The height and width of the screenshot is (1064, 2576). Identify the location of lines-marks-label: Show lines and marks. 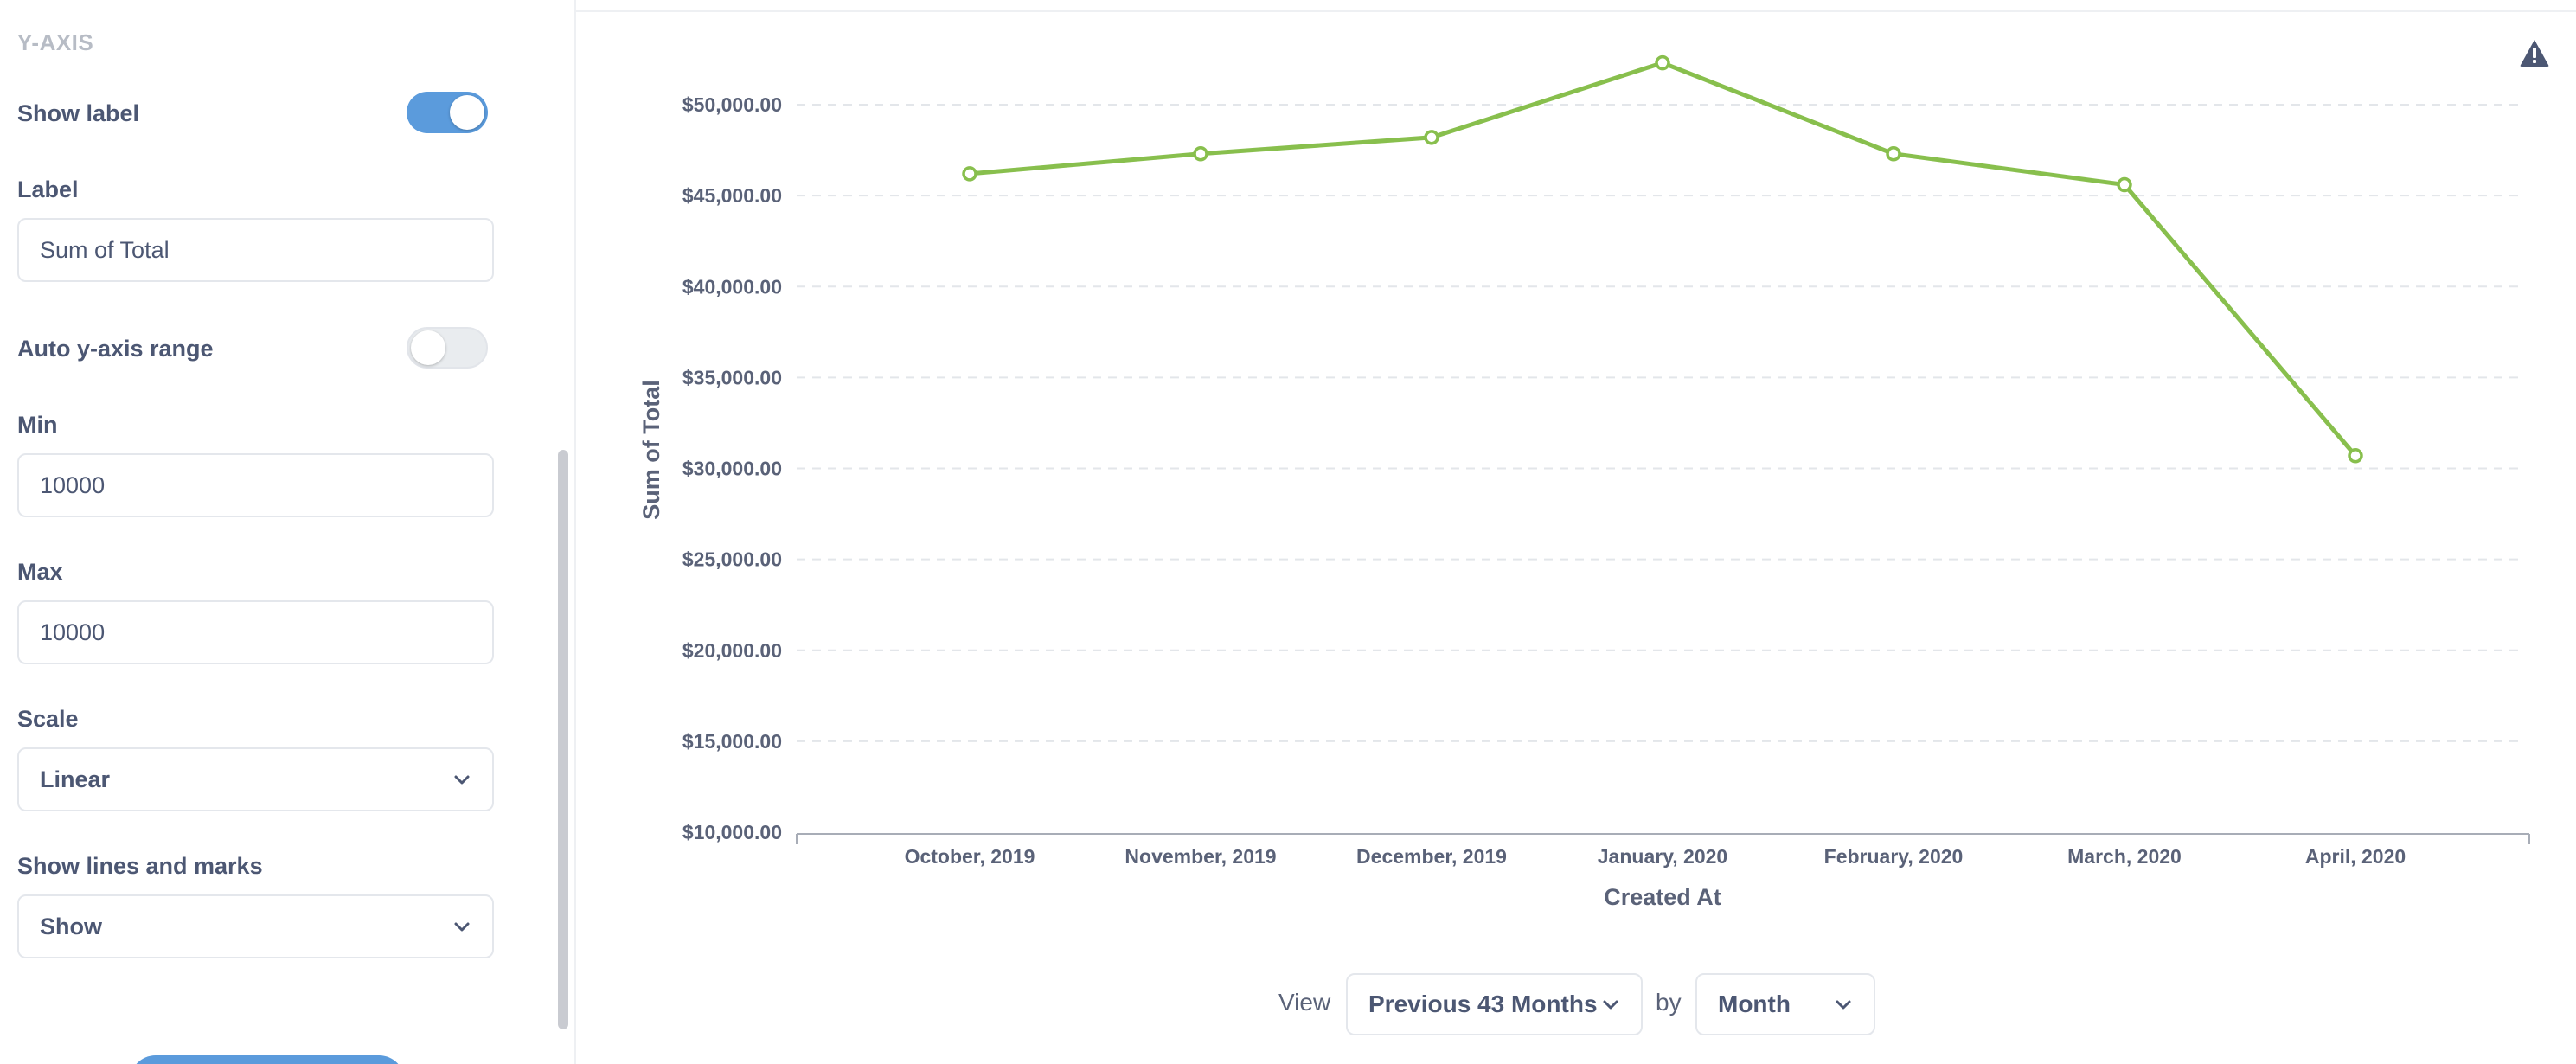
(140, 866).